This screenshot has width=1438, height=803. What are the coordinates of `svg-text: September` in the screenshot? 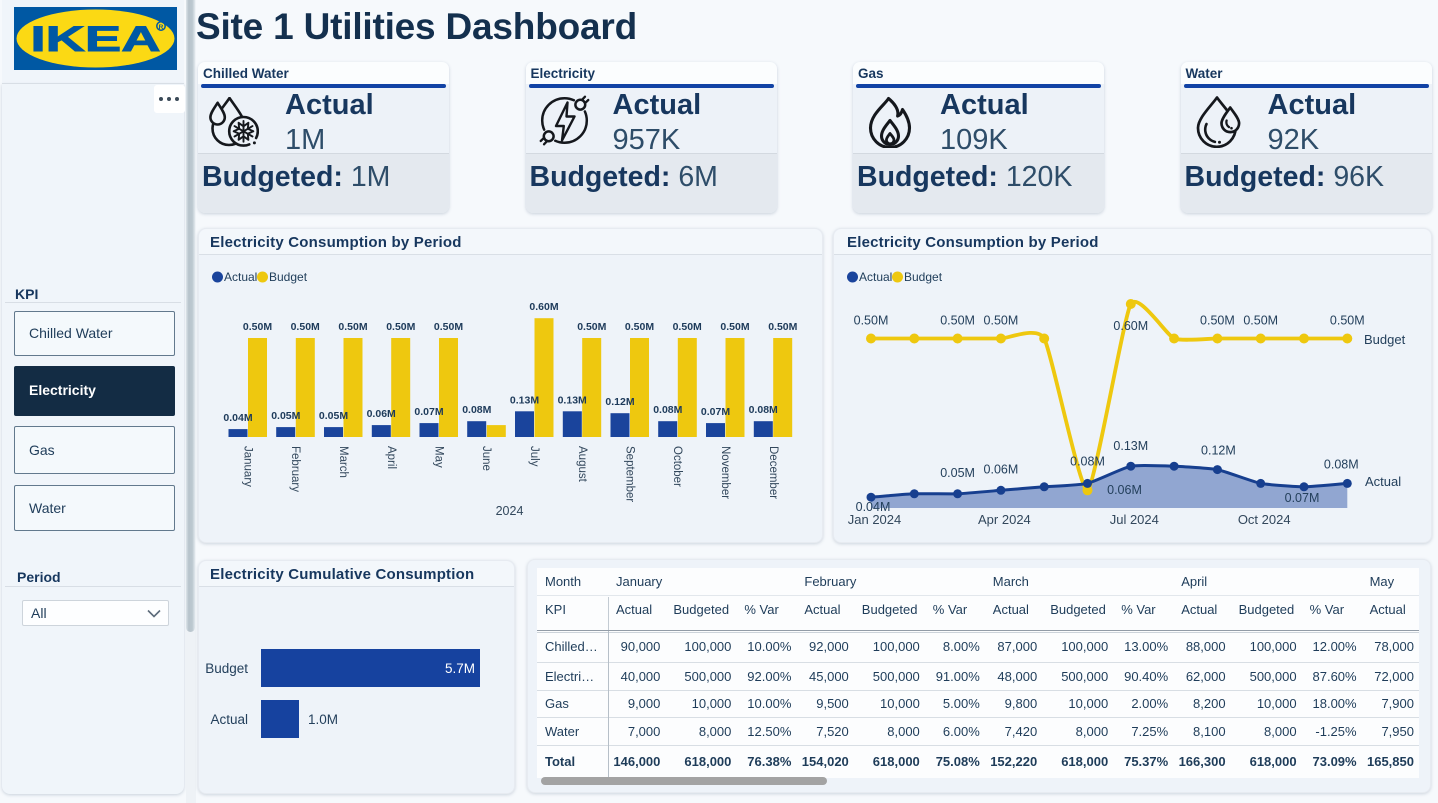 It's located at (630, 474).